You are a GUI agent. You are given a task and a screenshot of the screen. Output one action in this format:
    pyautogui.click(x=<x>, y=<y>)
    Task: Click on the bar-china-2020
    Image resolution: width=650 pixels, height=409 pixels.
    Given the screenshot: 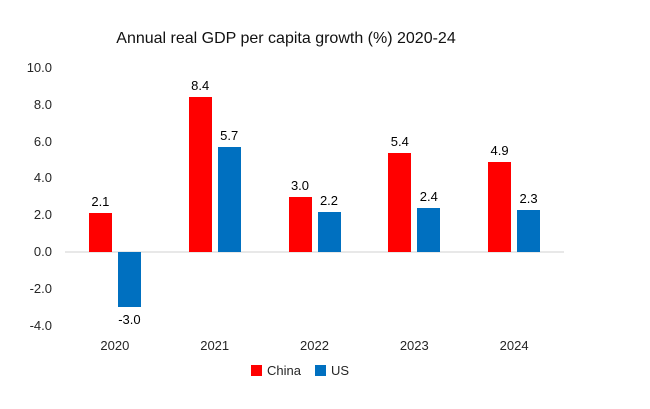 What is the action you would take?
    pyautogui.click(x=100, y=232)
    